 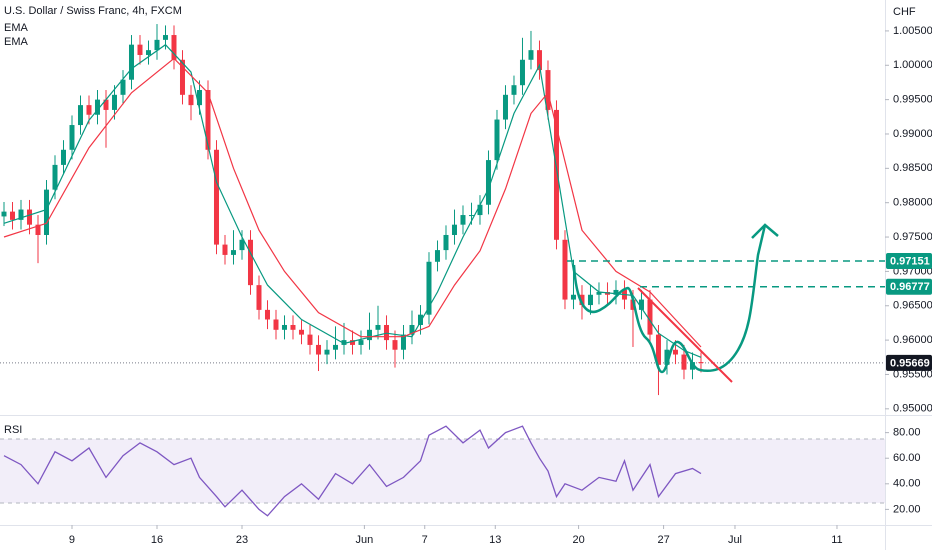 I want to click on y-tick-label: 0.96000, so click(x=912, y=340).